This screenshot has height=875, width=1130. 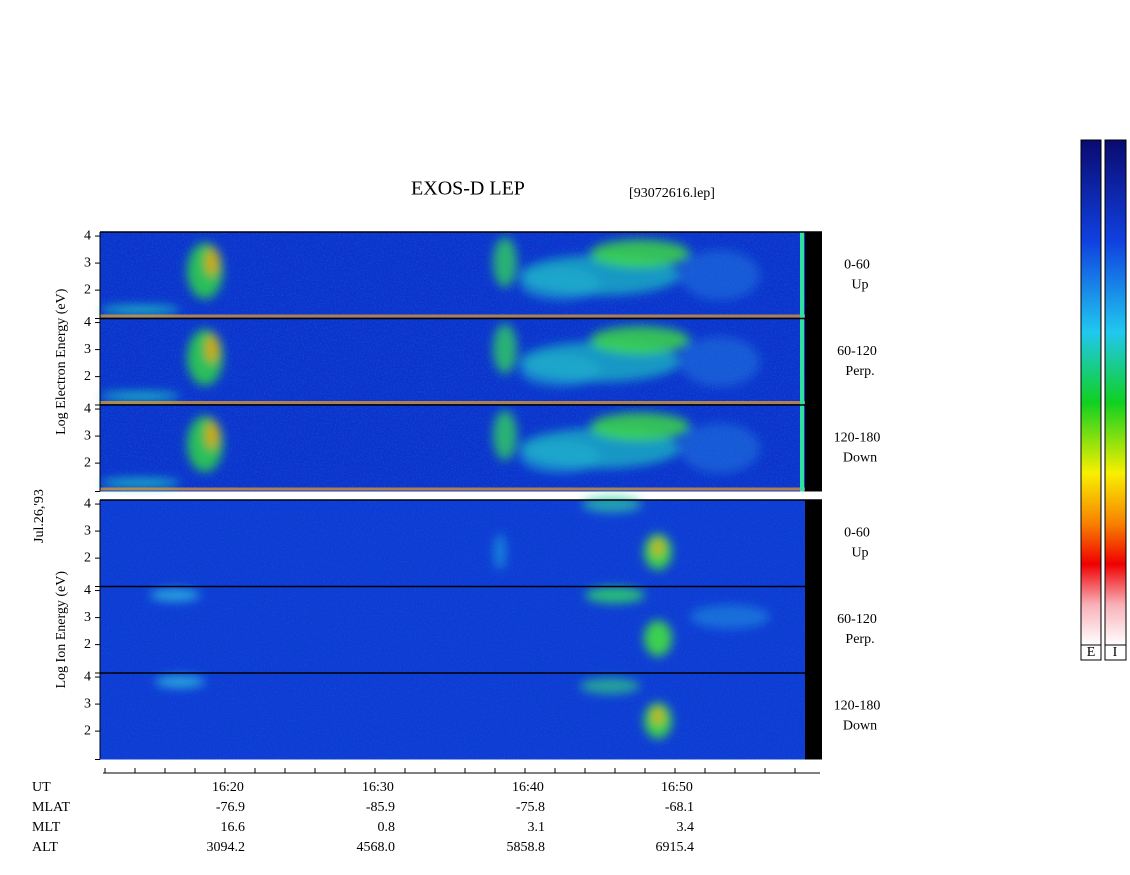 What do you see at coordinates (230, 807) in the screenshot?
I see `ephemeris-value: -76.9` at bounding box center [230, 807].